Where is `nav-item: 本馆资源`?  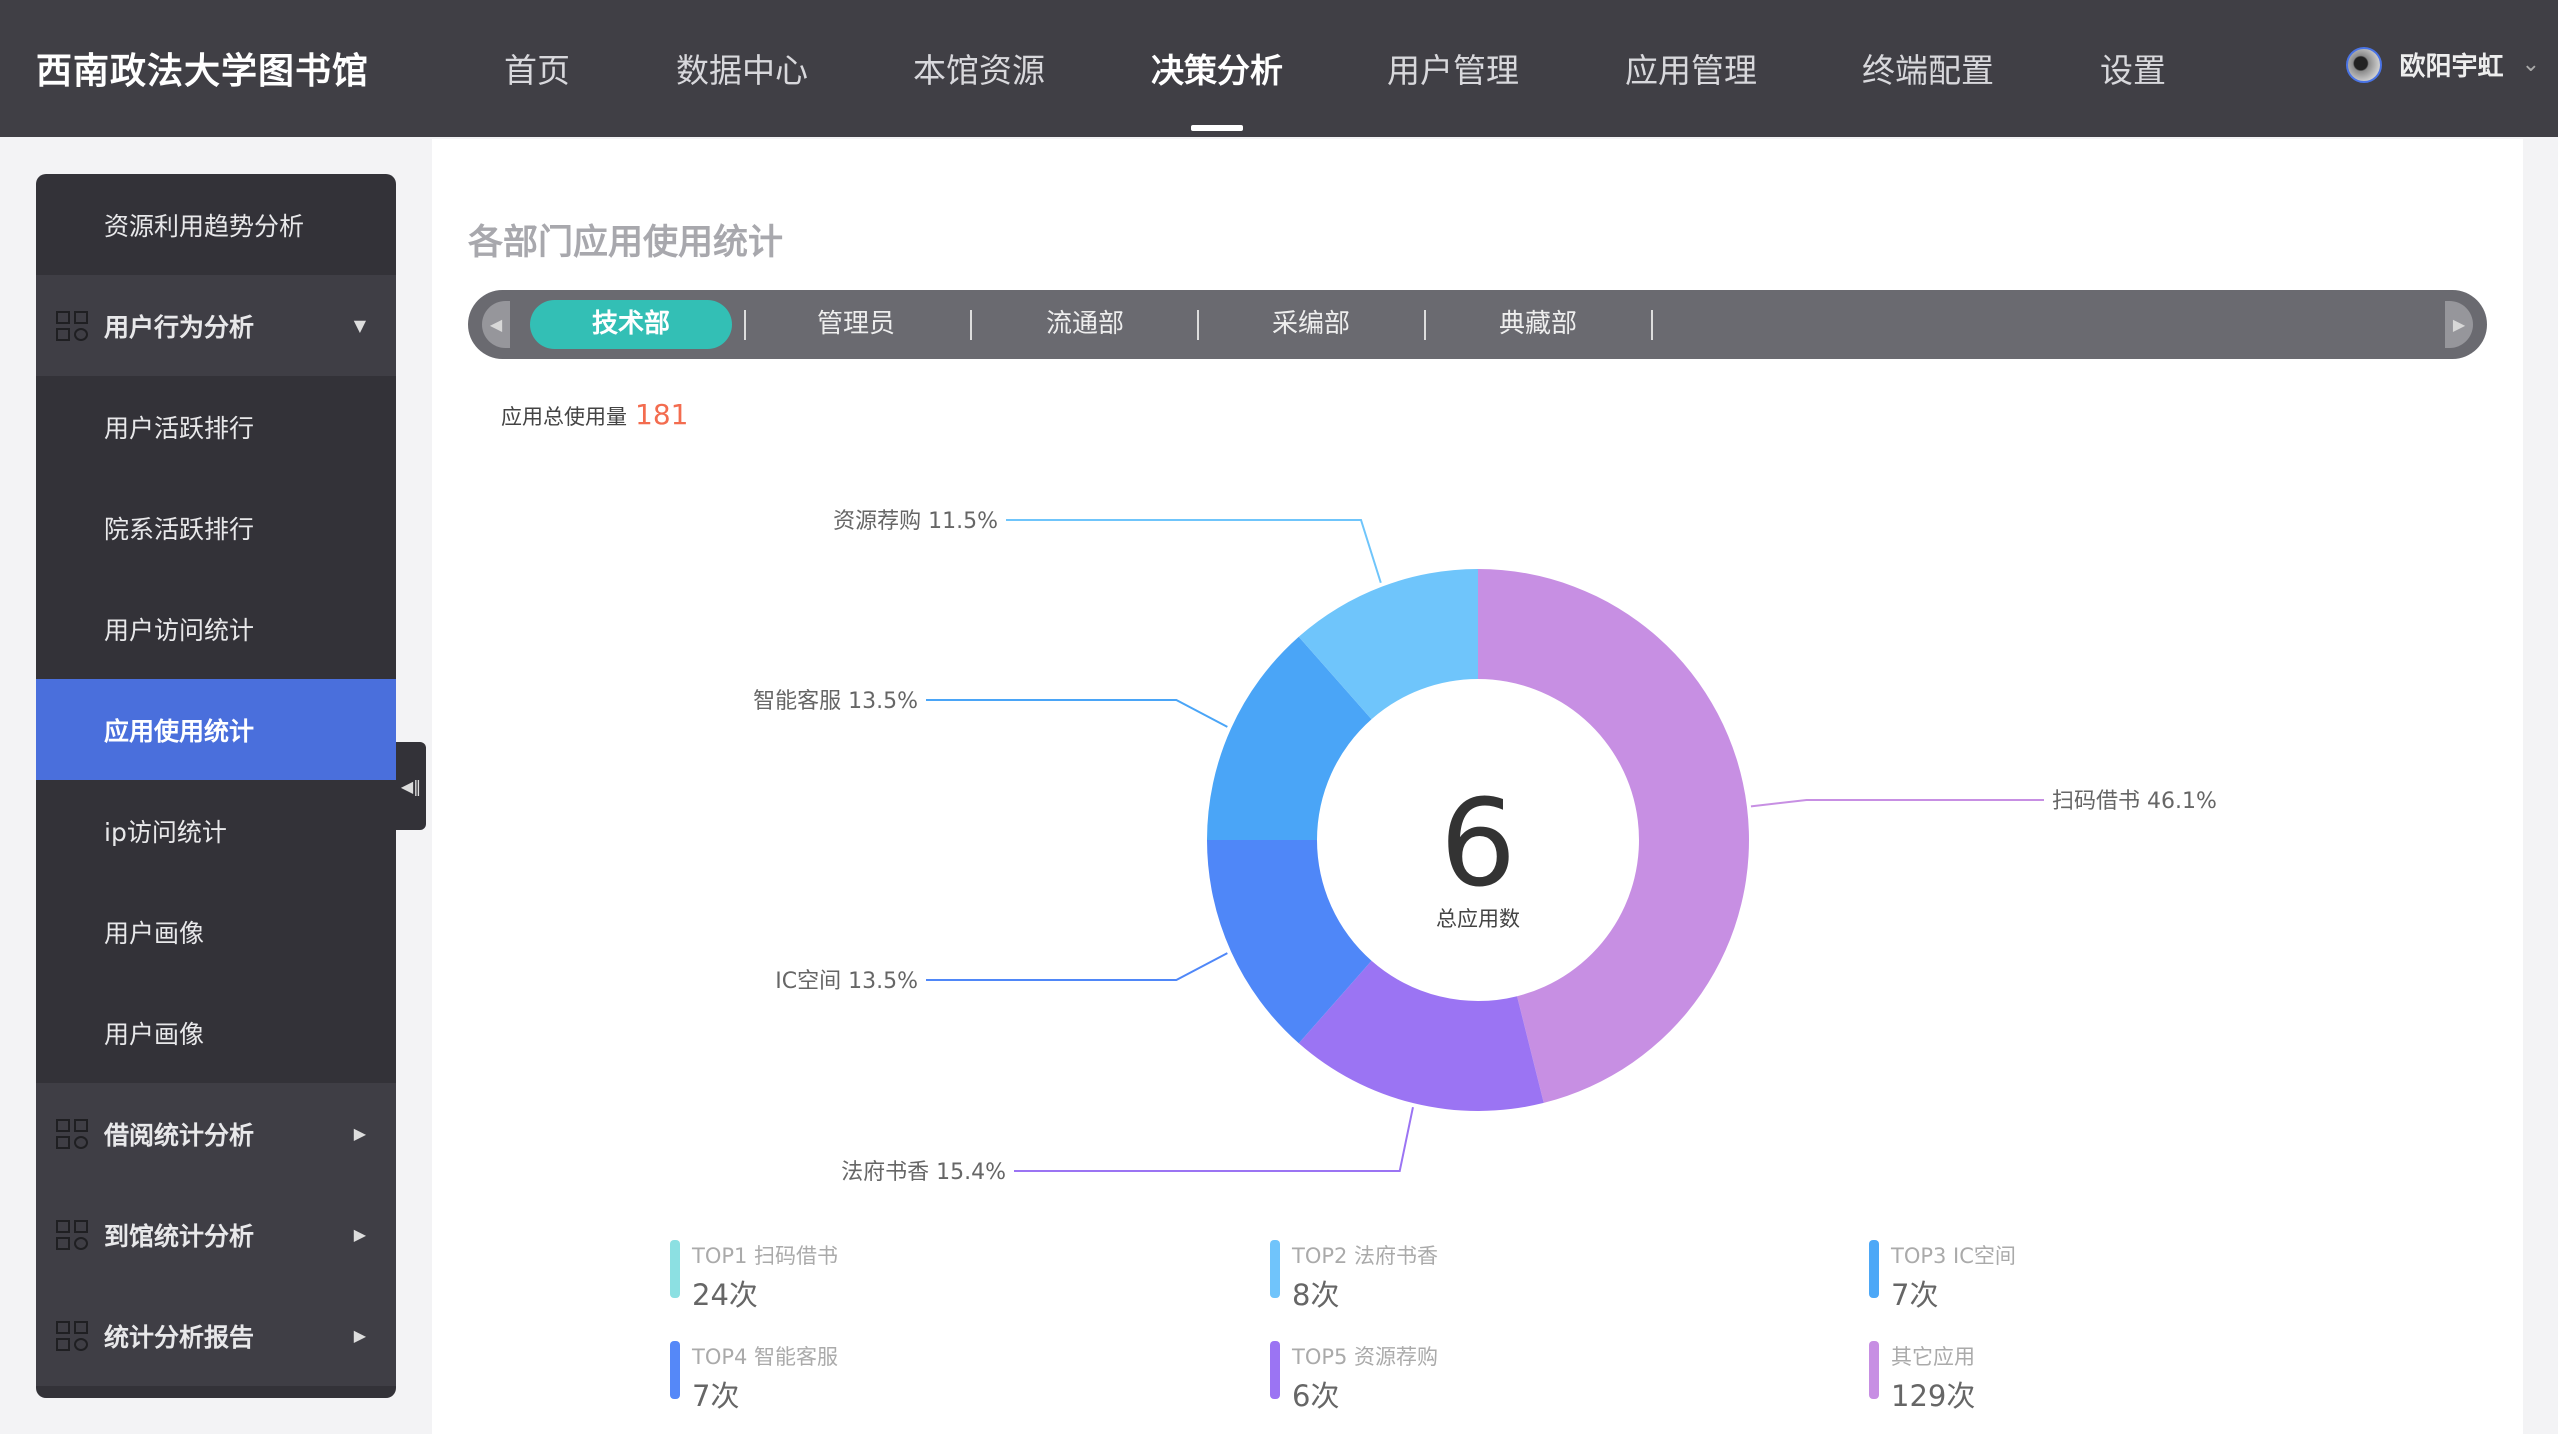 nav-item: 本馆资源 is located at coordinates (979, 70).